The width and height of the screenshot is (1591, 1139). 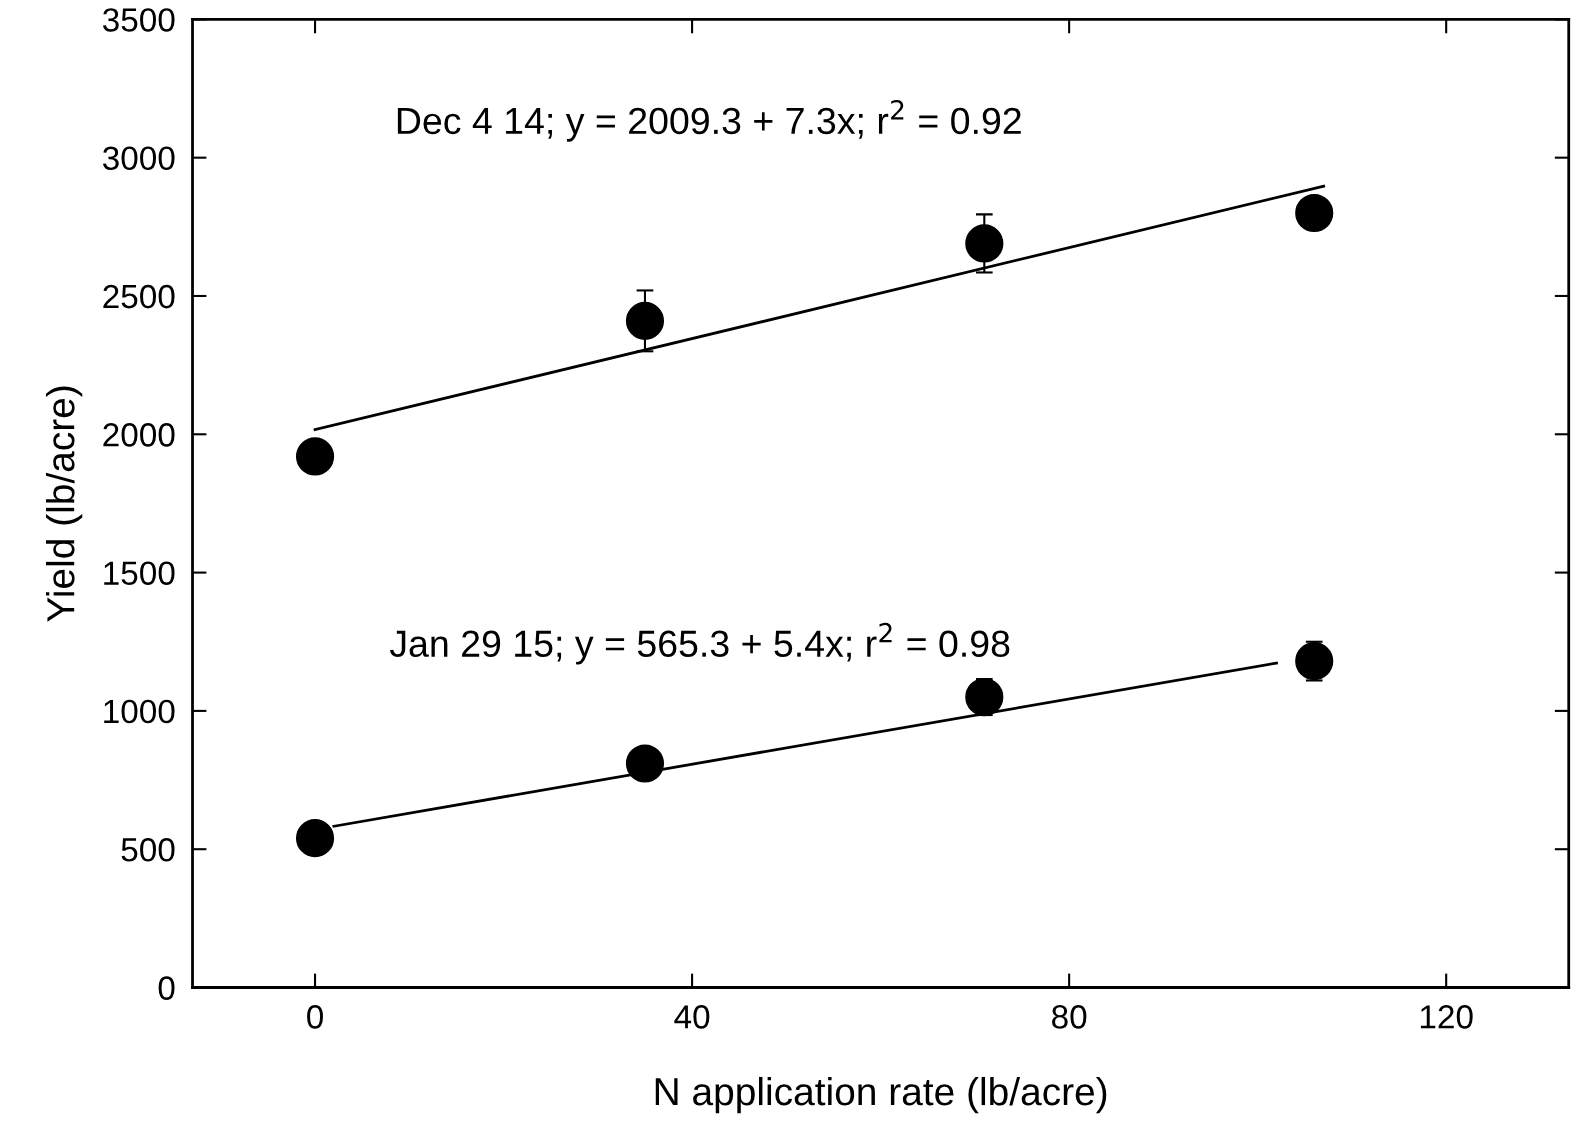 I want to click on x-tick-label: 80, so click(x=1069, y=1017).